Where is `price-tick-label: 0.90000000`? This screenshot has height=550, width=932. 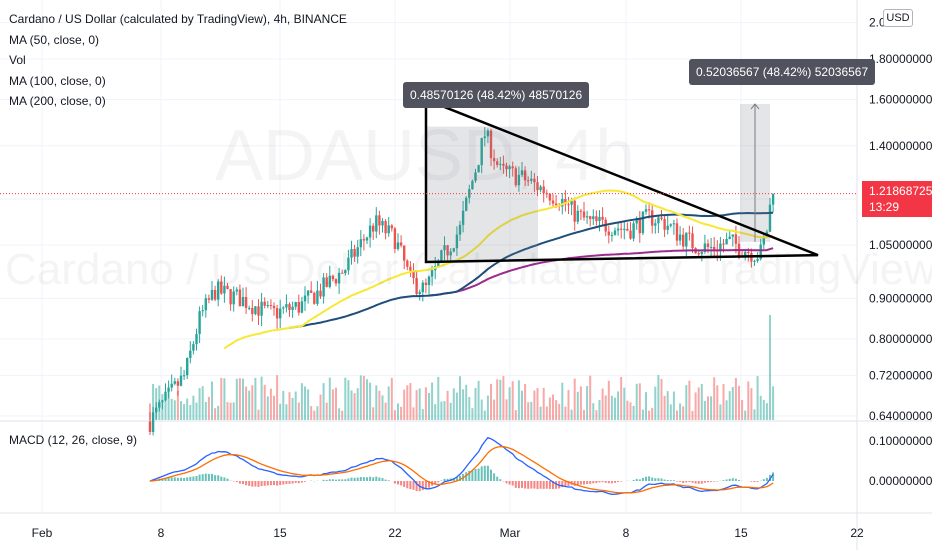 price-tick-label: 0.90000000 is located at coordinates (900, 298).